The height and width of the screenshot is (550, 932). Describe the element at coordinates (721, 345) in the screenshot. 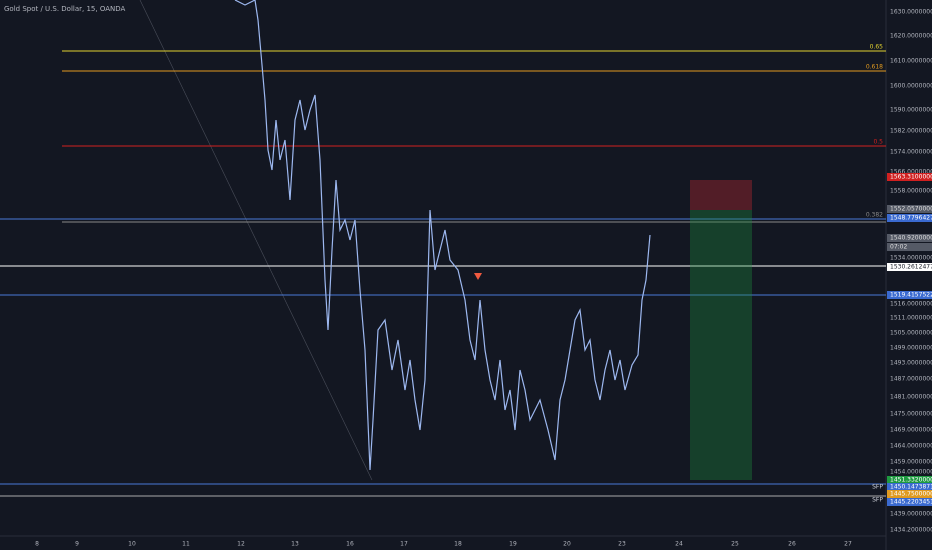

I see `target-zone` at that location.